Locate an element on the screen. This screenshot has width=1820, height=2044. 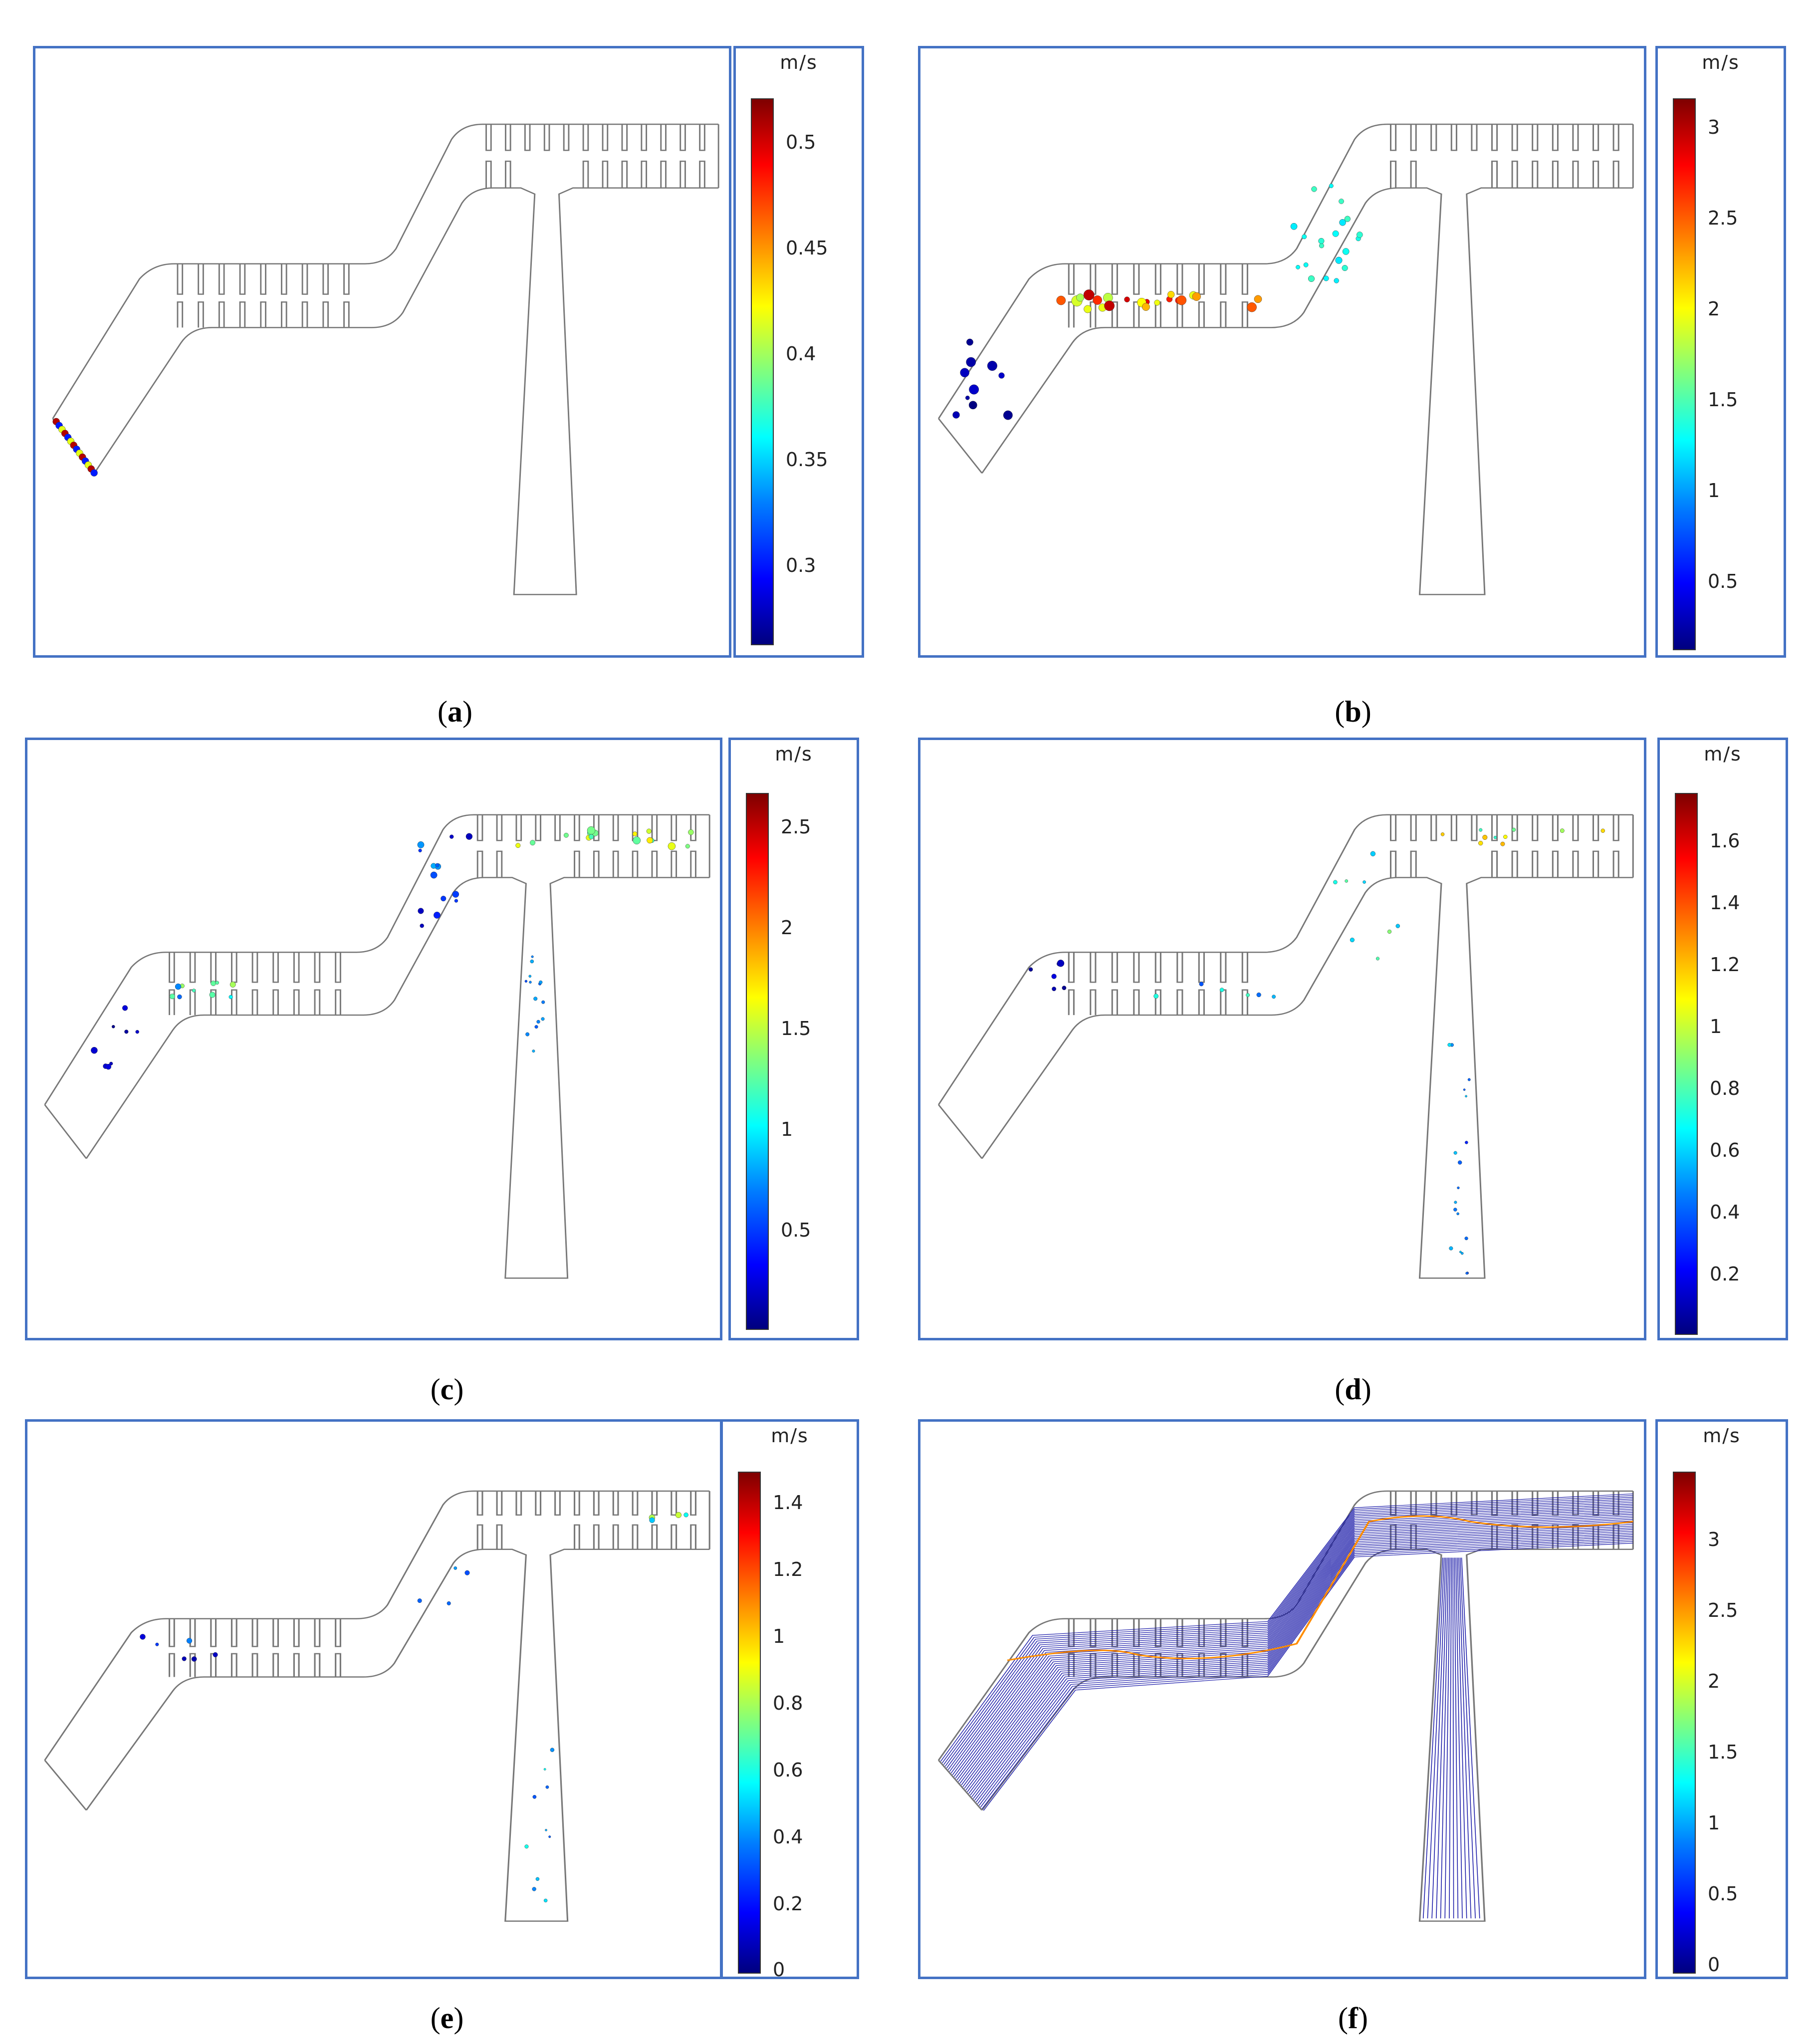
streamlines is located at coordinates (1286, 1706).